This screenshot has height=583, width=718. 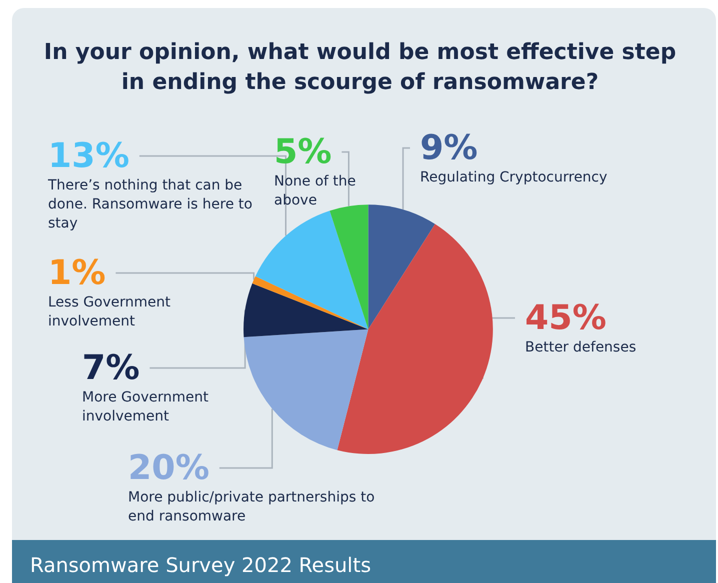 I want to click on data-label: 7%, so click(x=111, y=368).